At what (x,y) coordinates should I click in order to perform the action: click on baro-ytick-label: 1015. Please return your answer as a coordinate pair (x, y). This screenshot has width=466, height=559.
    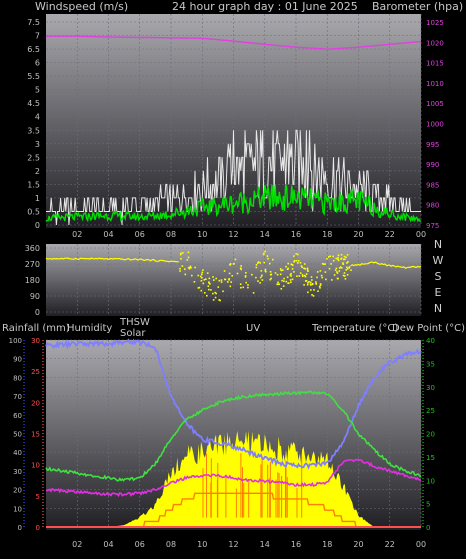
    Looking at the image, I should click on (435, 64).